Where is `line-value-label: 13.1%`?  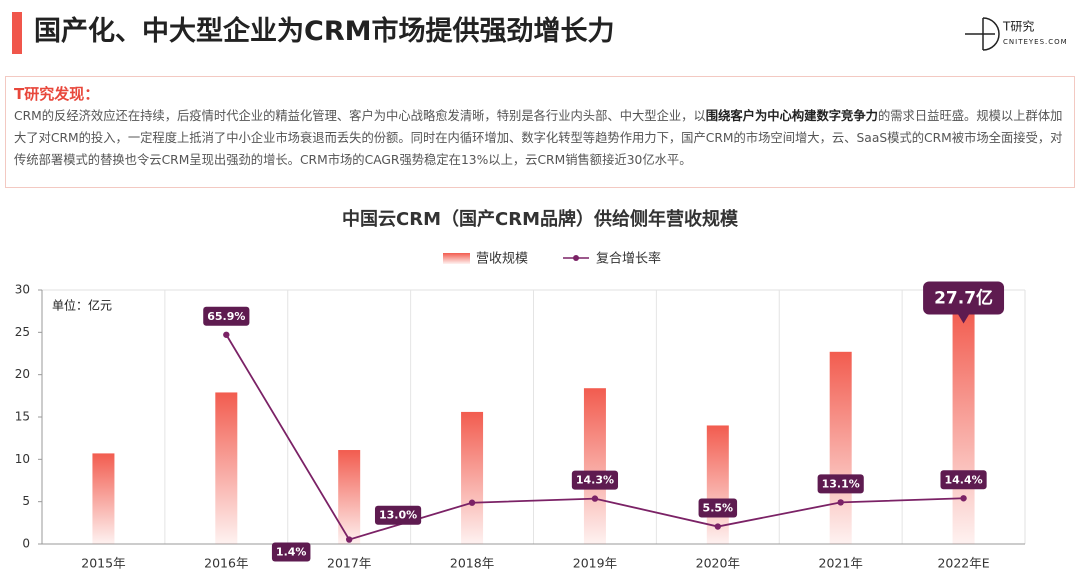
line-value-label: 13.1% is located at coordinates (841, 483).